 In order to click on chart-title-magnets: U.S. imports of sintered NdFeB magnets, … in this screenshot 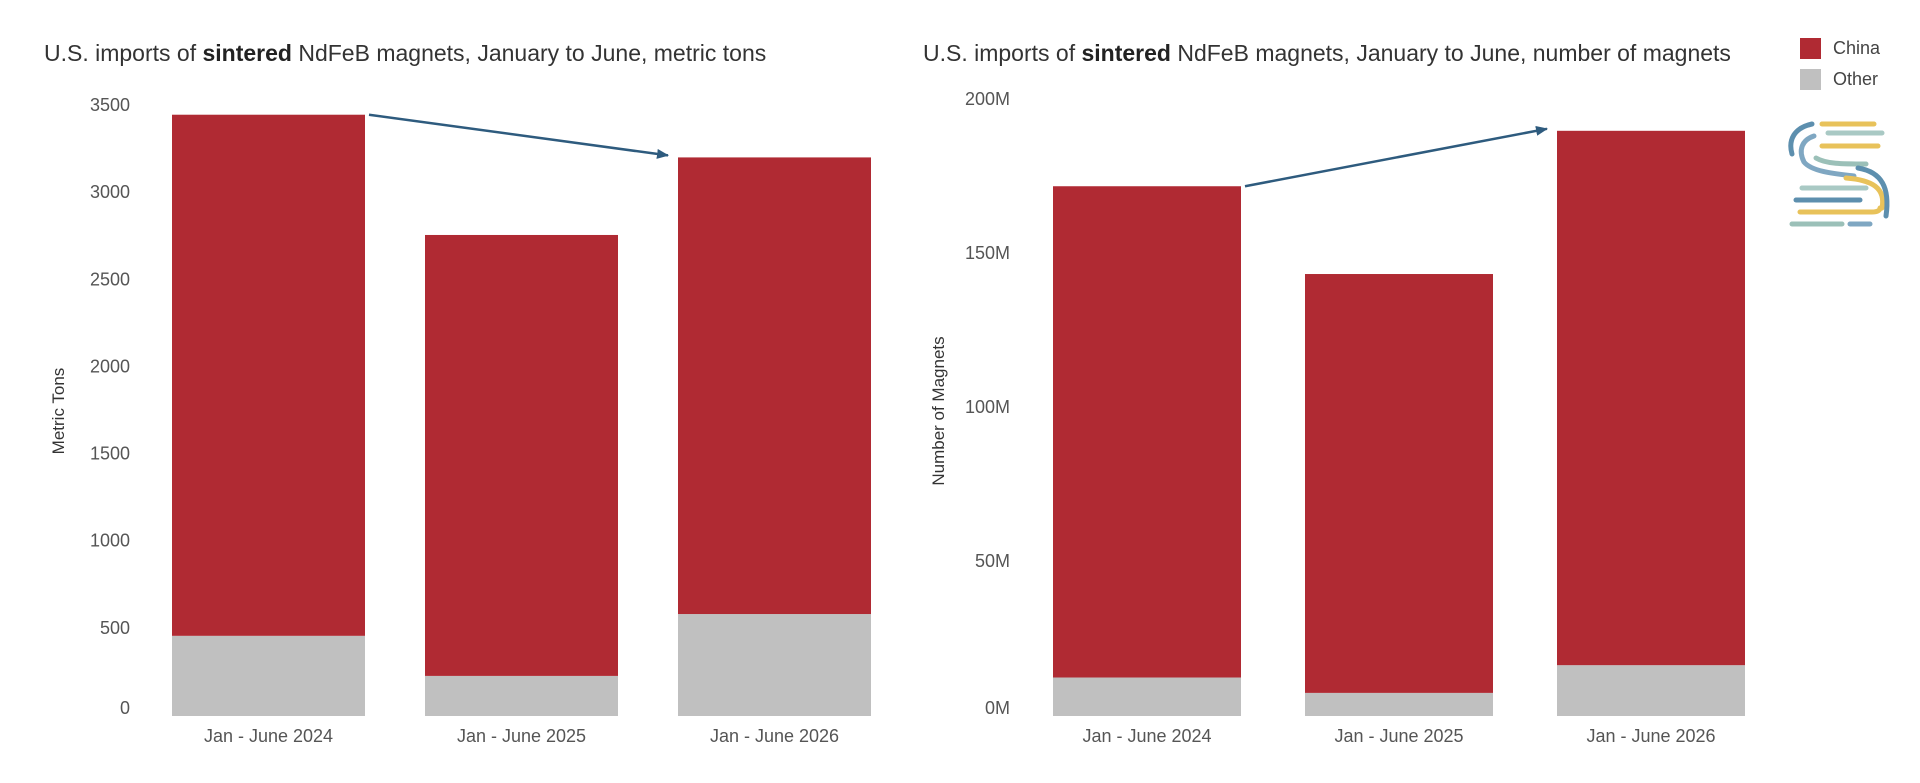, I will do `click(1327, 53)`.